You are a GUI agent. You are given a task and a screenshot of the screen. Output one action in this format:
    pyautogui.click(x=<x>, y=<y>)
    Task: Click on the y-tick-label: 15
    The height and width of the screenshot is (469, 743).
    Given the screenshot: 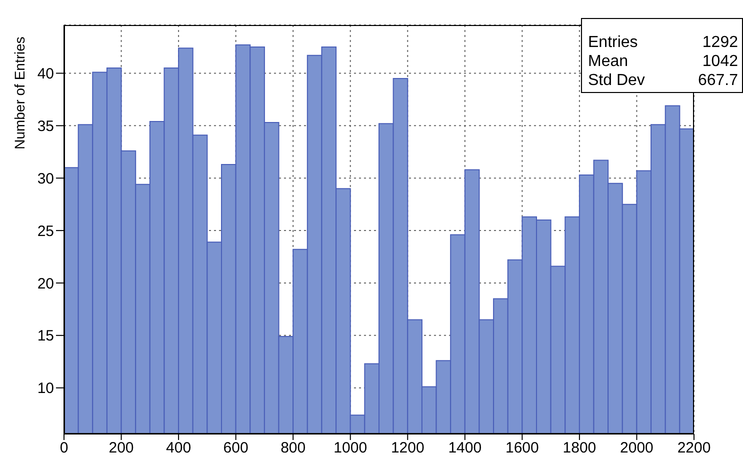 What is the action you would take?
    pyautogui.click(x=45, y=336)
    